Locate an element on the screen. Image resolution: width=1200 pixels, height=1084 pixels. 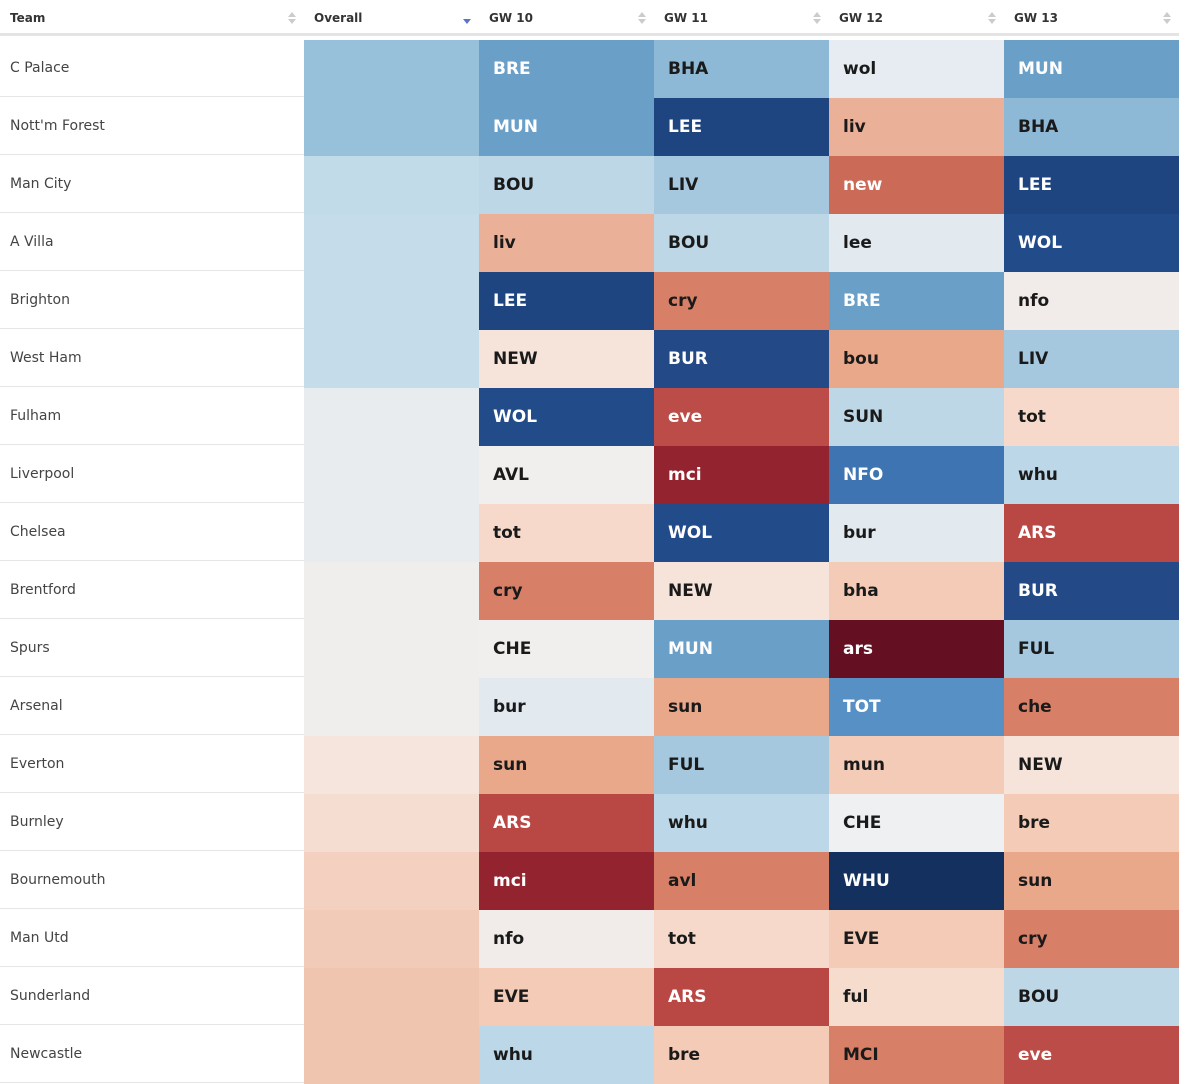
table-row: Everton sun FUL mun NEW is located at coordinates (589, 765).